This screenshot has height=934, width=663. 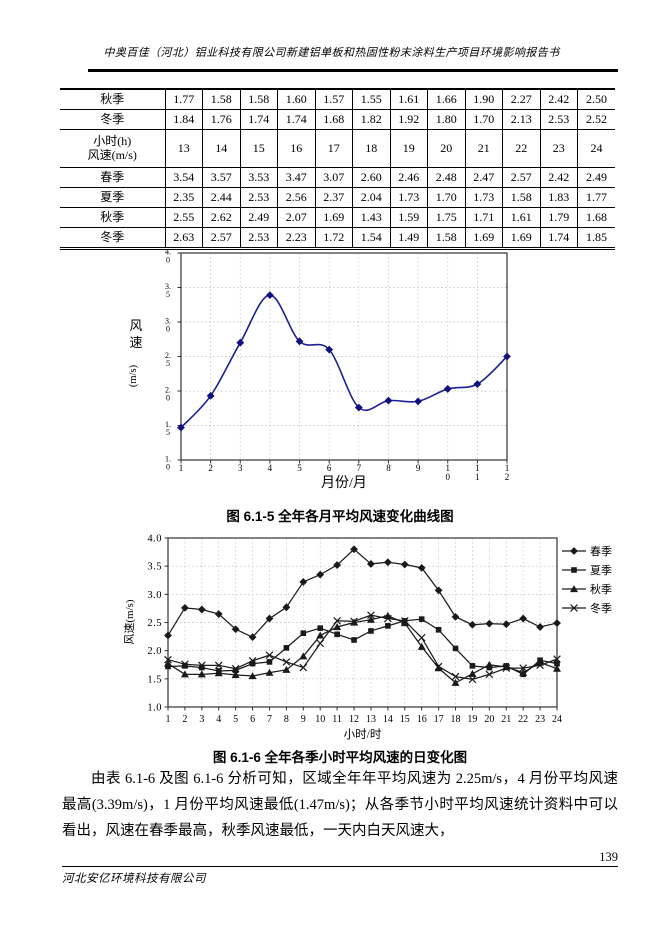 I want to click on value-cell: 2.04, so click(x=371, y=197).